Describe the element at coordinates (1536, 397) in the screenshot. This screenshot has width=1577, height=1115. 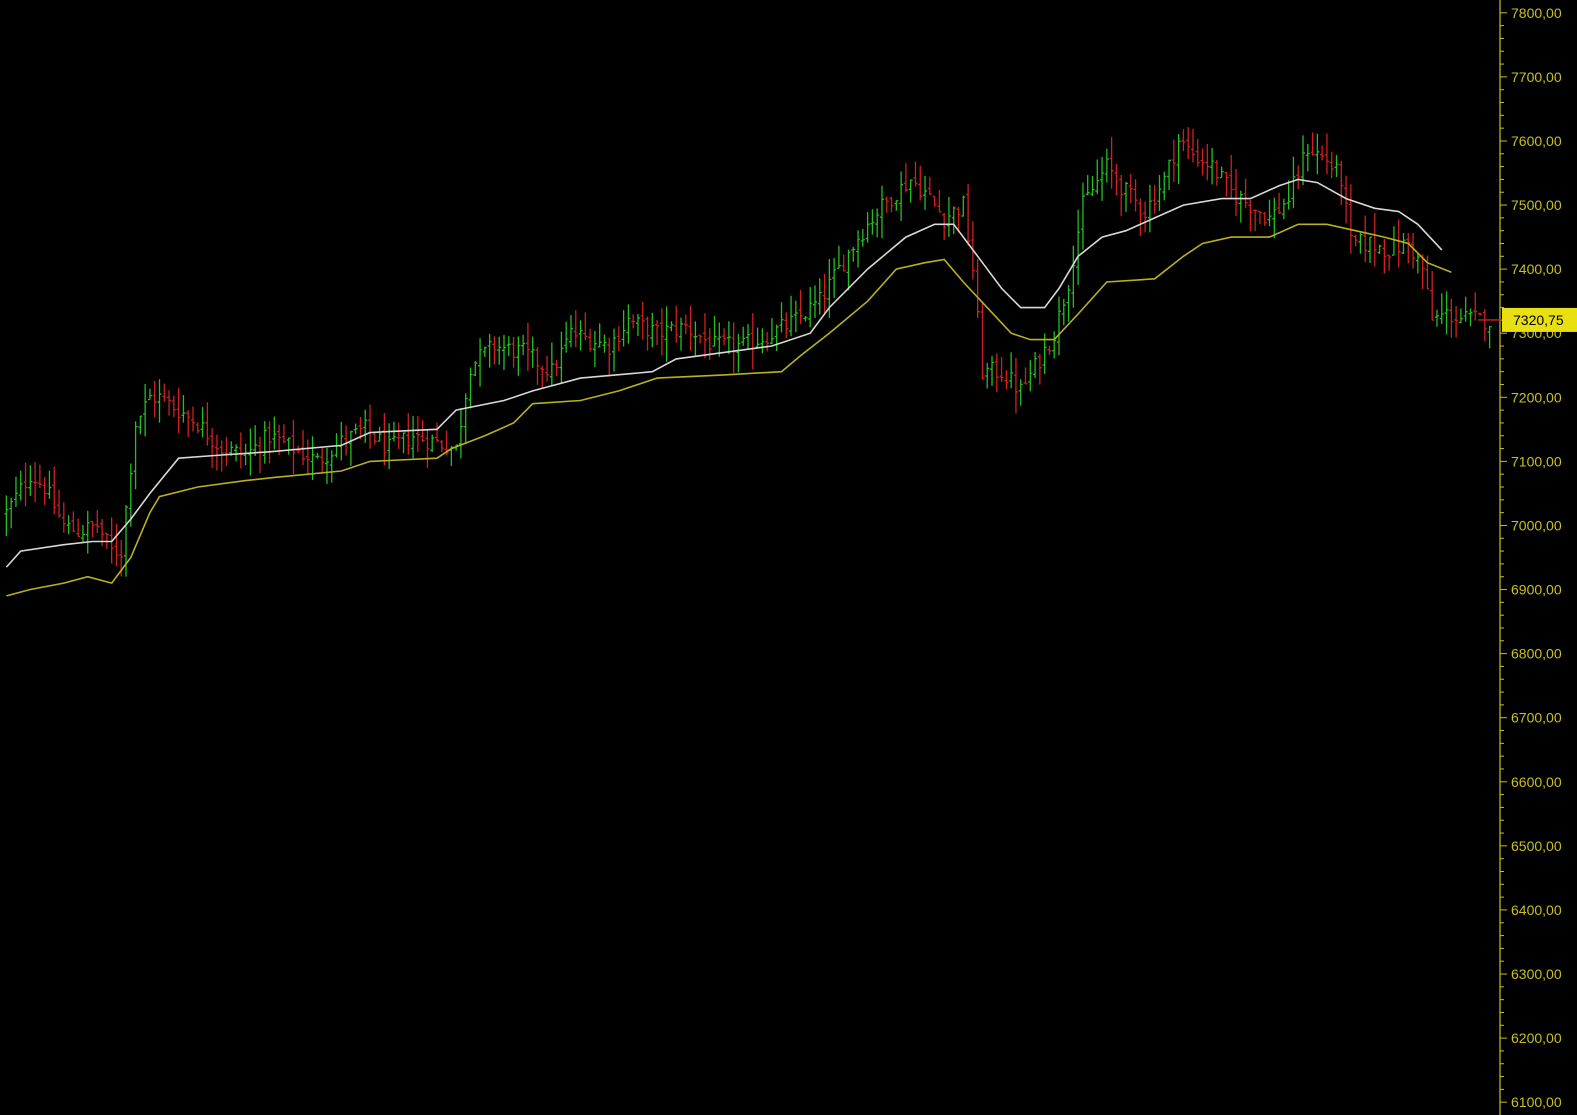
I see `y-tick-label: 7200,00` at that location.